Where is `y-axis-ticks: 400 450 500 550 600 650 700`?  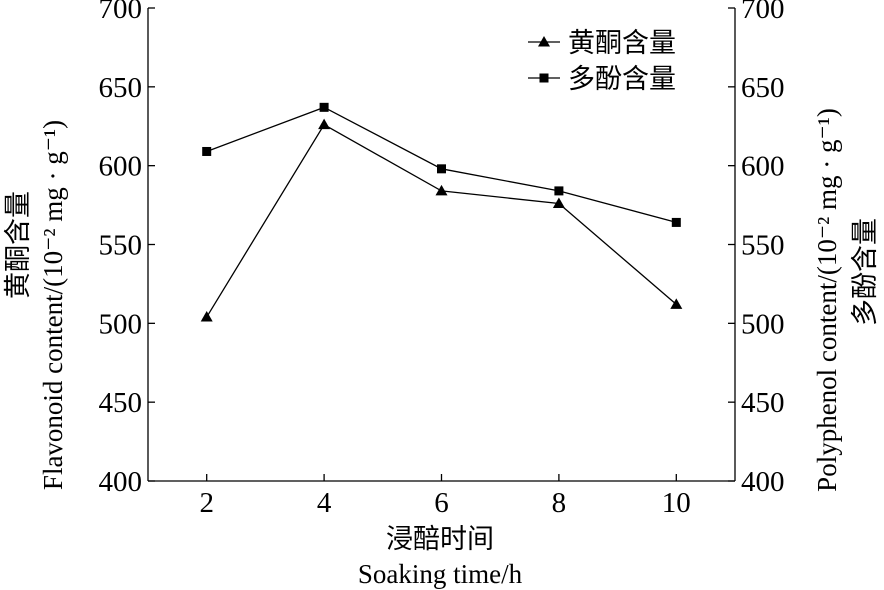
y-axis-ticks: 400 450 500 550 600 650 700 is located at coordinates (127, 249).